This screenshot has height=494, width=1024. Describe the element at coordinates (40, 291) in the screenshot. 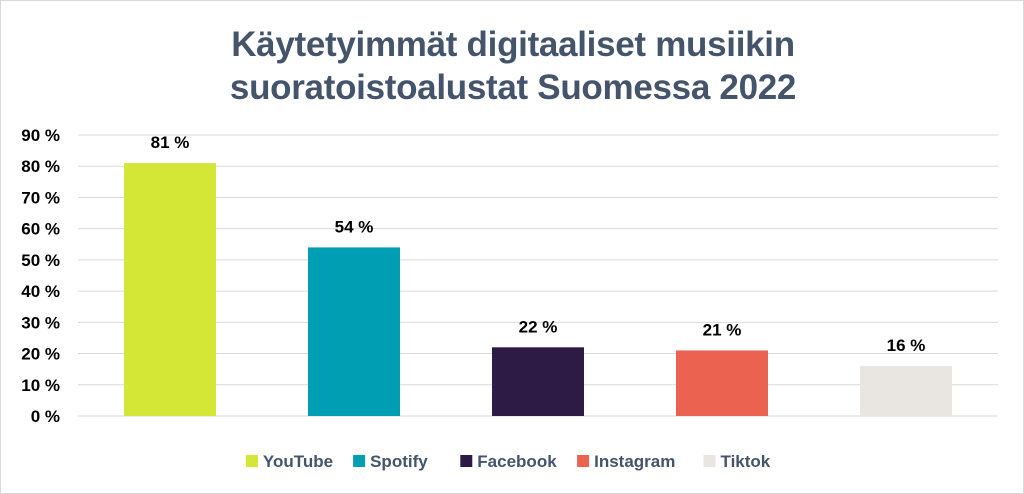

I see `y-tick-label: 40 %` at that location.